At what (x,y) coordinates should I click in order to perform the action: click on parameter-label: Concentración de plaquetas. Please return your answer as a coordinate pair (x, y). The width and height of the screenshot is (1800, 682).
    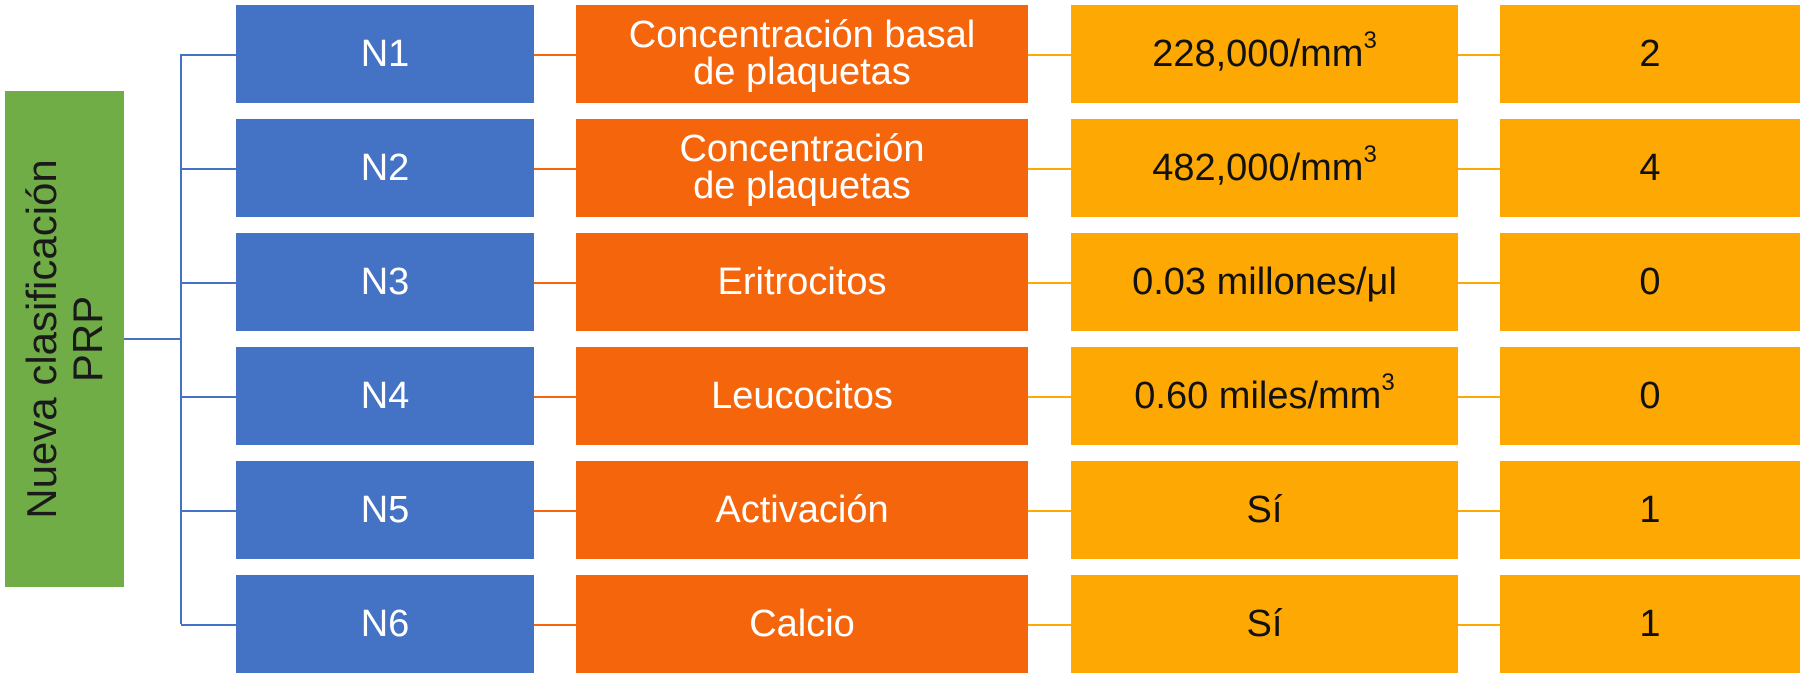
    Looking at the image, I should click on (802, 167).